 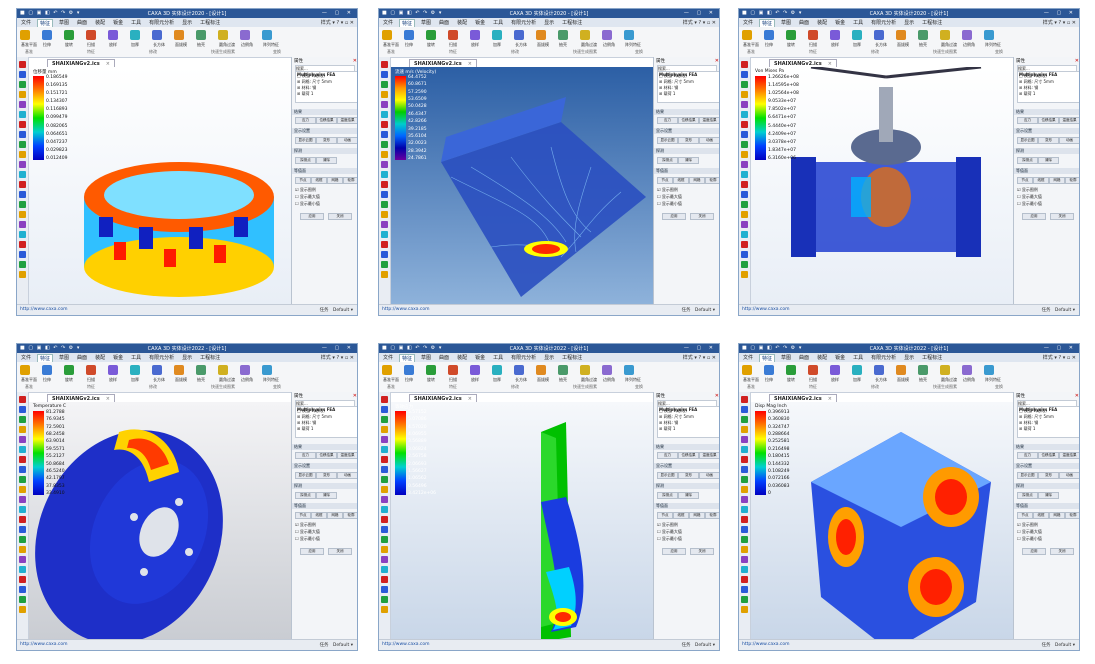 What do you see at coordinates (26, 23) in the screenshot?
I see `menu-item: 文件` at bounding box center [26, 23].